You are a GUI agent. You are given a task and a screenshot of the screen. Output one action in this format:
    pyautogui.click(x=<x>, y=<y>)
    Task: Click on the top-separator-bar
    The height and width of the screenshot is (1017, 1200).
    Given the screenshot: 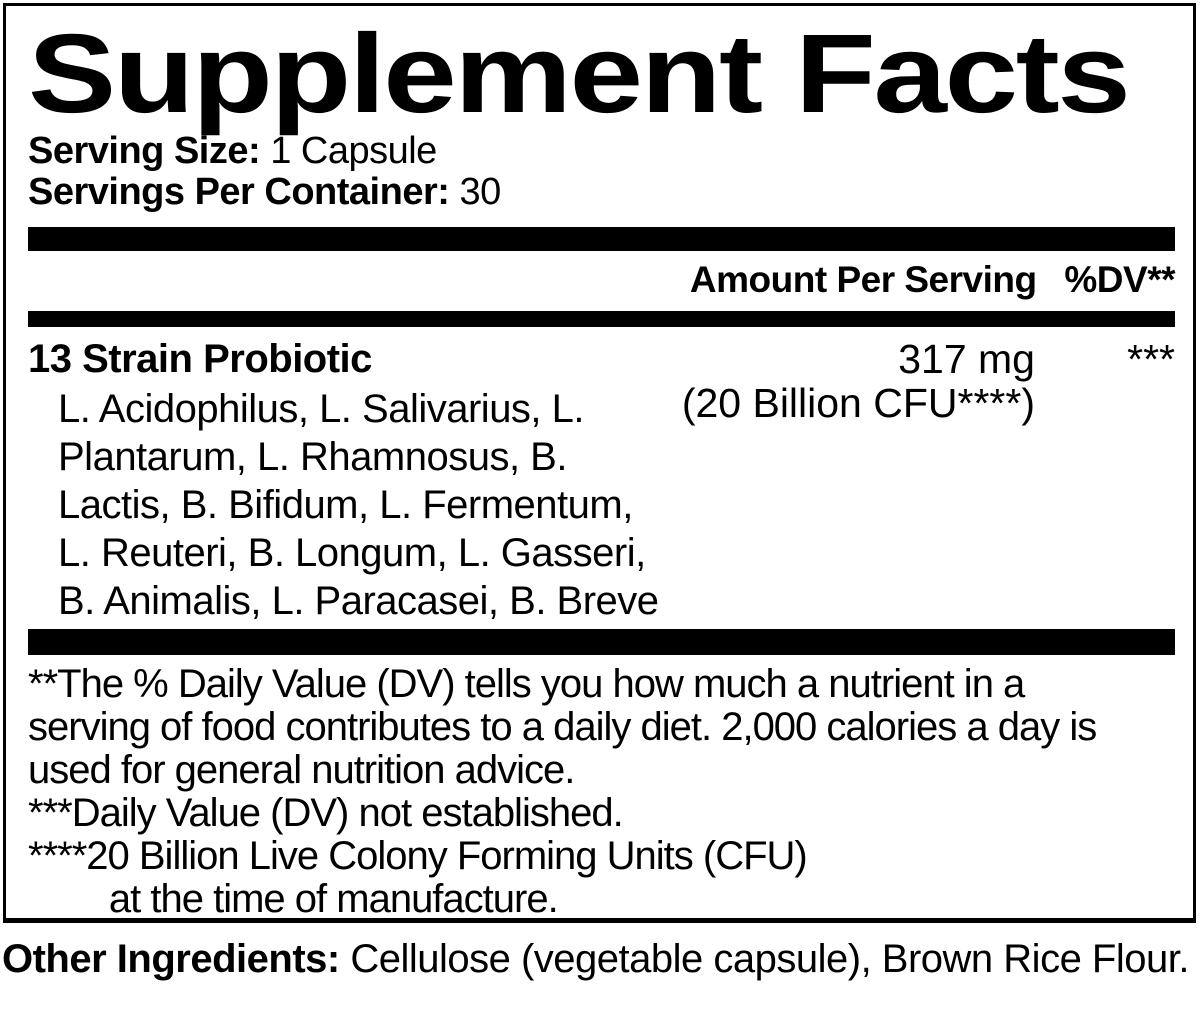 What is the action you would take?
    pyautogui.click(x=601, y=239)
    